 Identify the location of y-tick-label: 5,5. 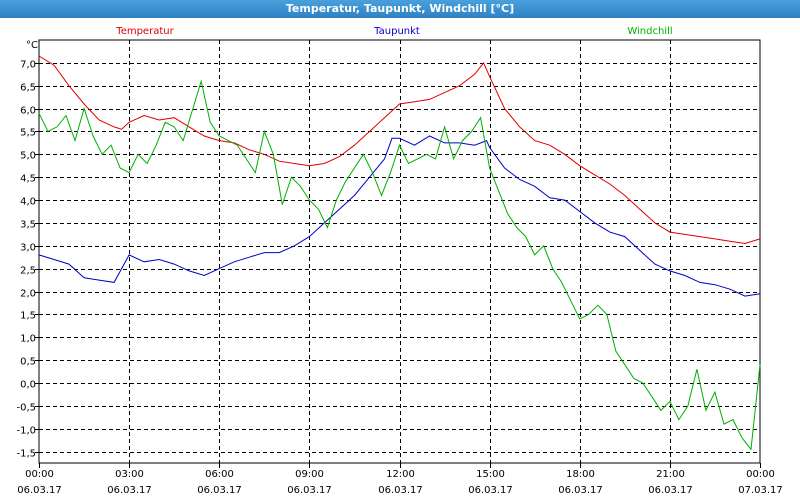
(28, 133).